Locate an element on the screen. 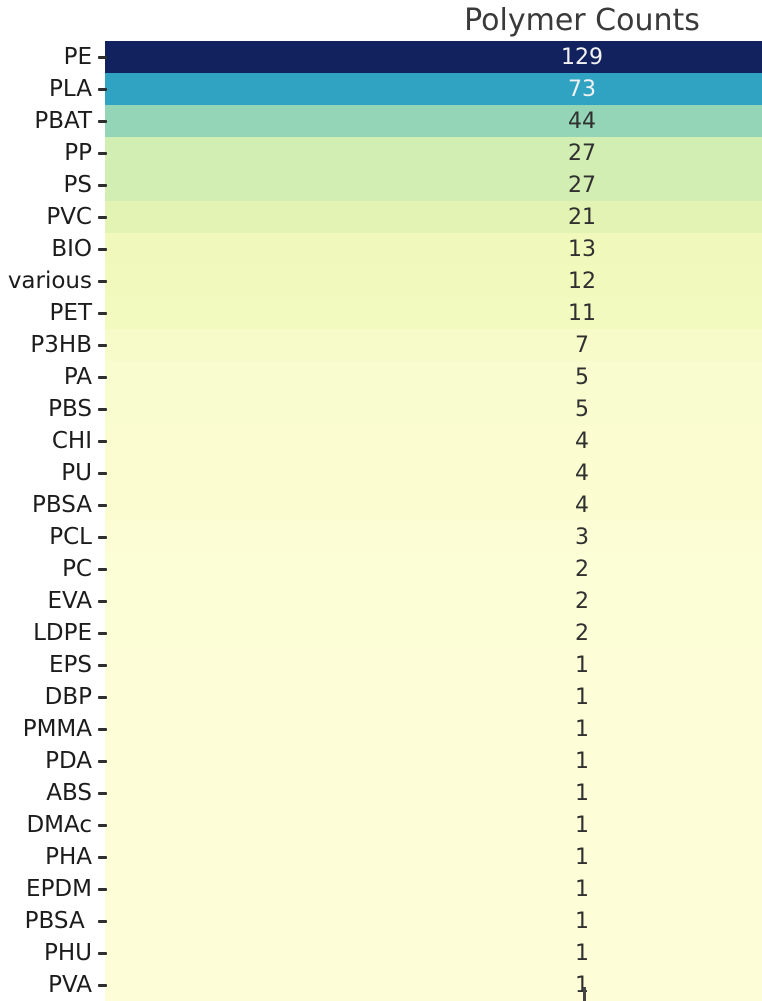 Image resolution: width=762 pixels, height=1001 pixels. y-tick-label: CHI is located at coordinates (53, 441).